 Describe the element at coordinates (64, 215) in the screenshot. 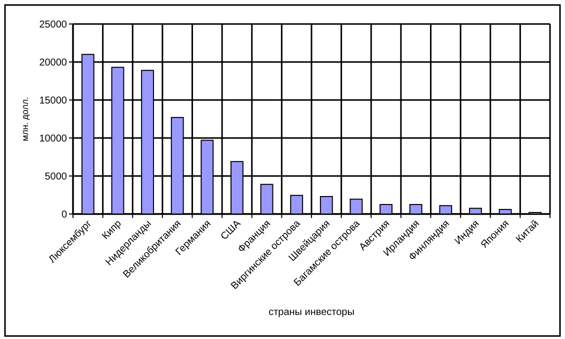

I see `y-tick-label: 0` at that location.